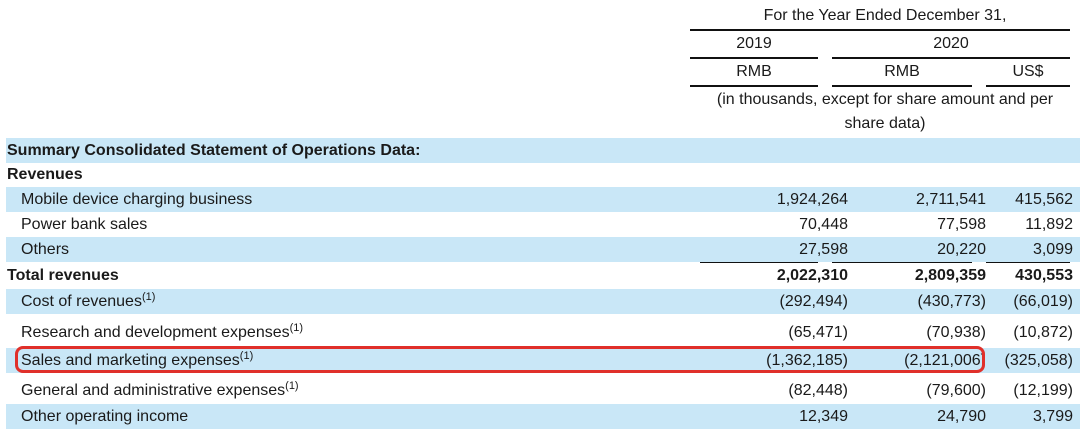 The image size is (1080, 429). I want to click on row-label: Cost of revenues(1), so click(88, 301).